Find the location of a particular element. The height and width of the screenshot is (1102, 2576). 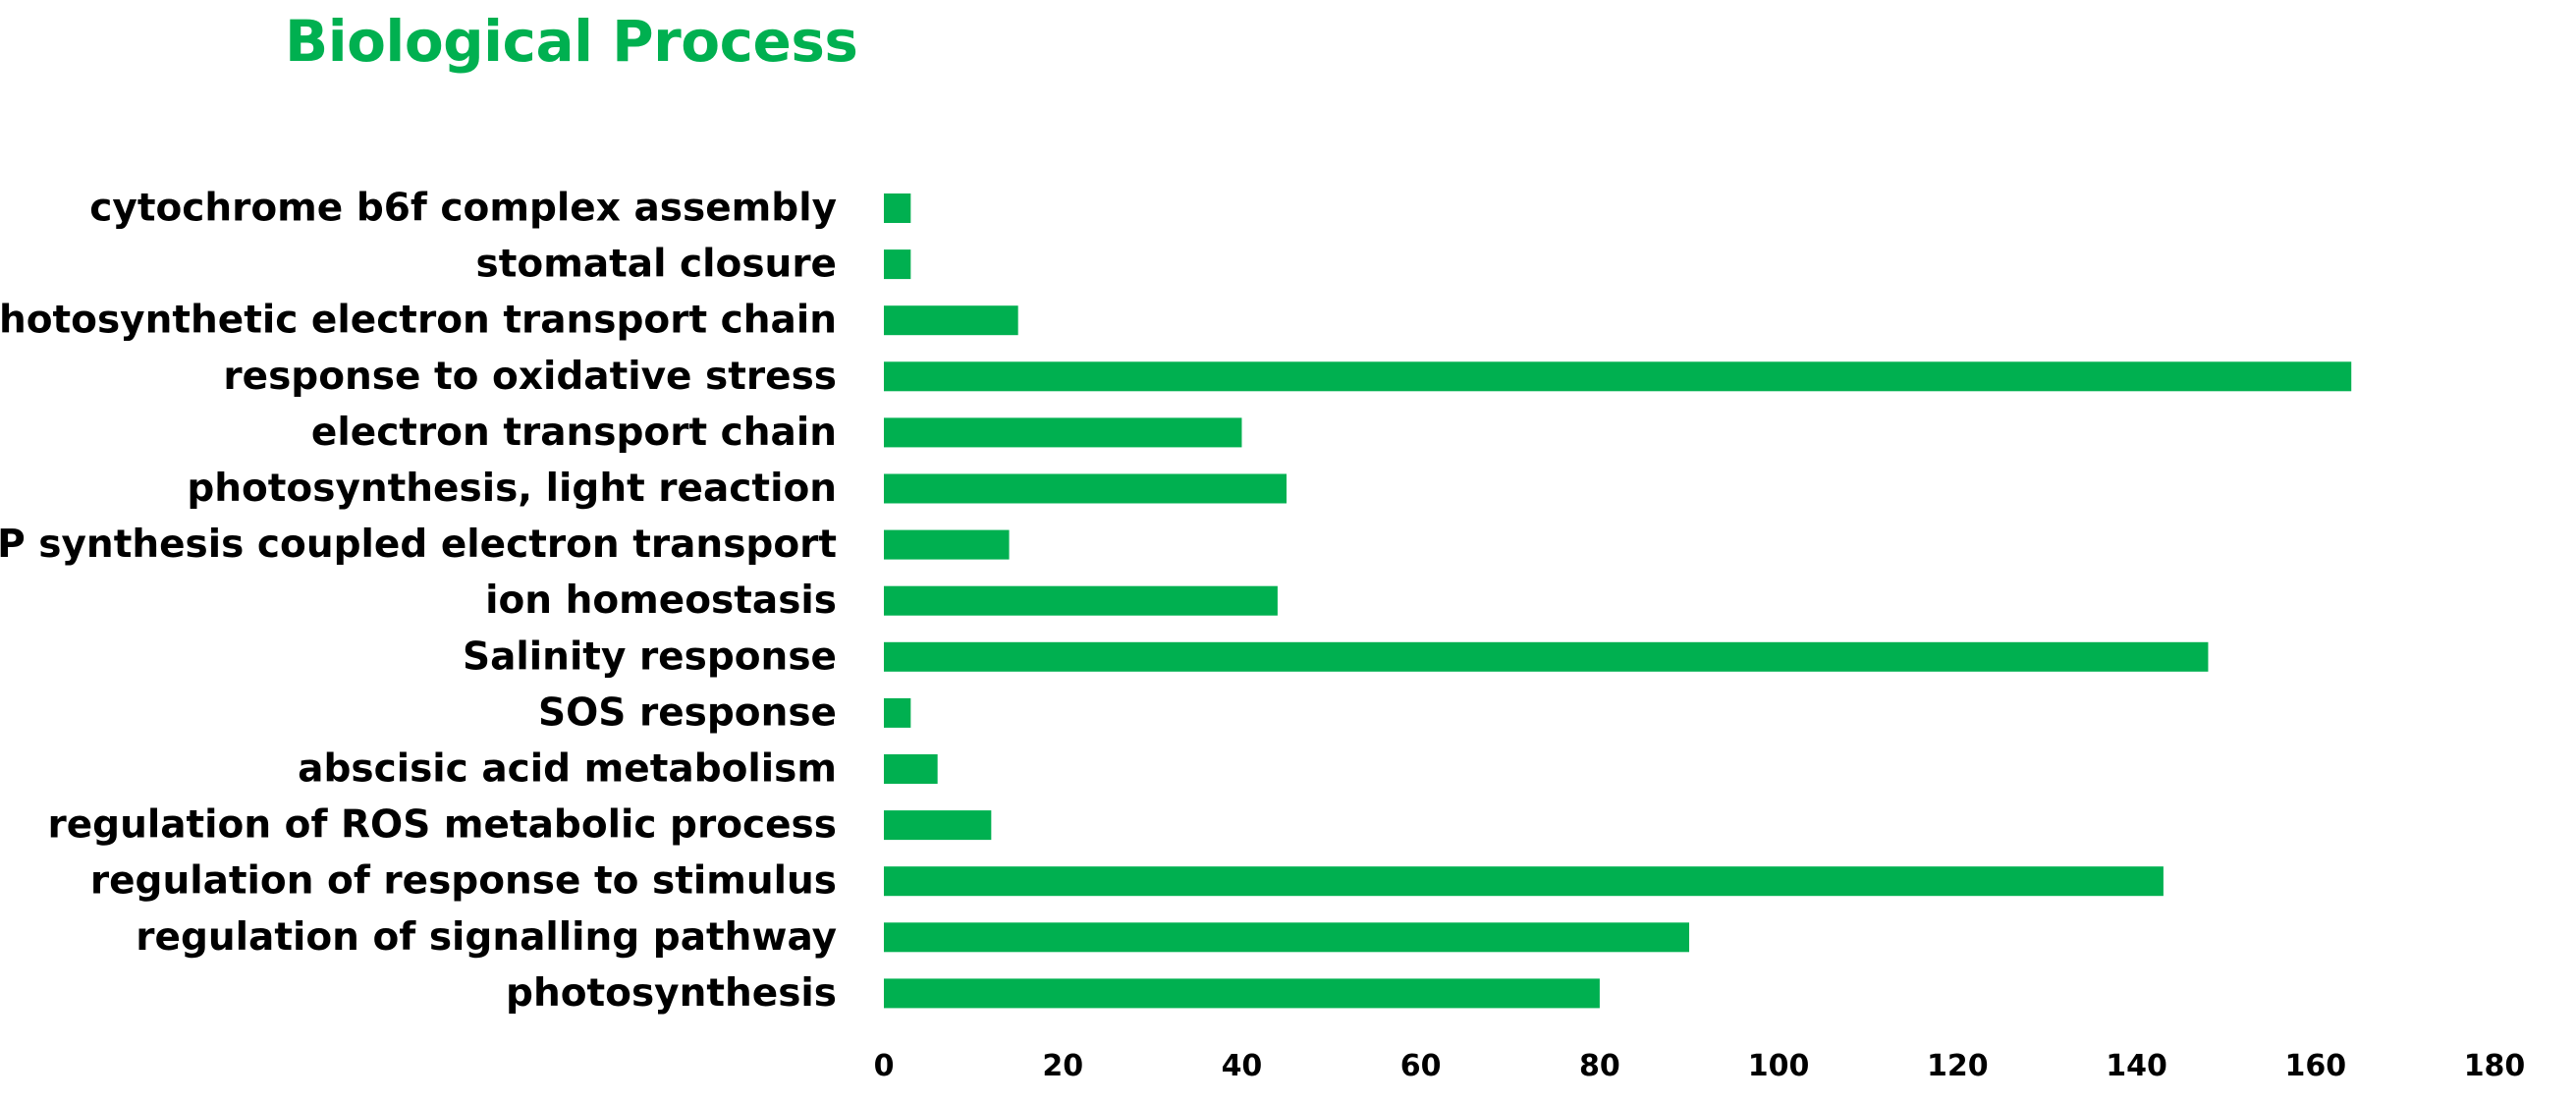

x-axis-ticks: 0 20 40 60 80 100 120 140 160 180 is located at coordinates (1700, 1066).